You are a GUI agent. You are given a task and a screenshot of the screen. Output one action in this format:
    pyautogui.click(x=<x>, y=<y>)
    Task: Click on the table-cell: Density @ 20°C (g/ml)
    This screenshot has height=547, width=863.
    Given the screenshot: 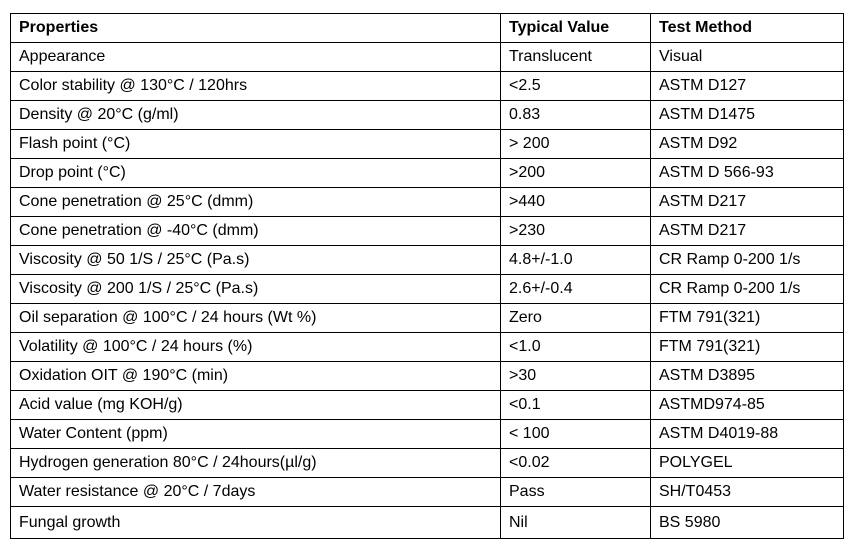 What is the action you would take?
    pyautogui.click(x=255, y=115)
    